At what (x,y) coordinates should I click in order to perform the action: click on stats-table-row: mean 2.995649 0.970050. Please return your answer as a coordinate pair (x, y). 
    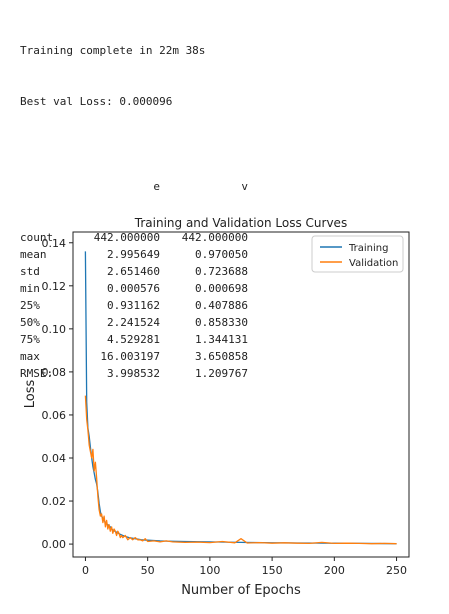
    Looking at the image, I should click on (134, 254).